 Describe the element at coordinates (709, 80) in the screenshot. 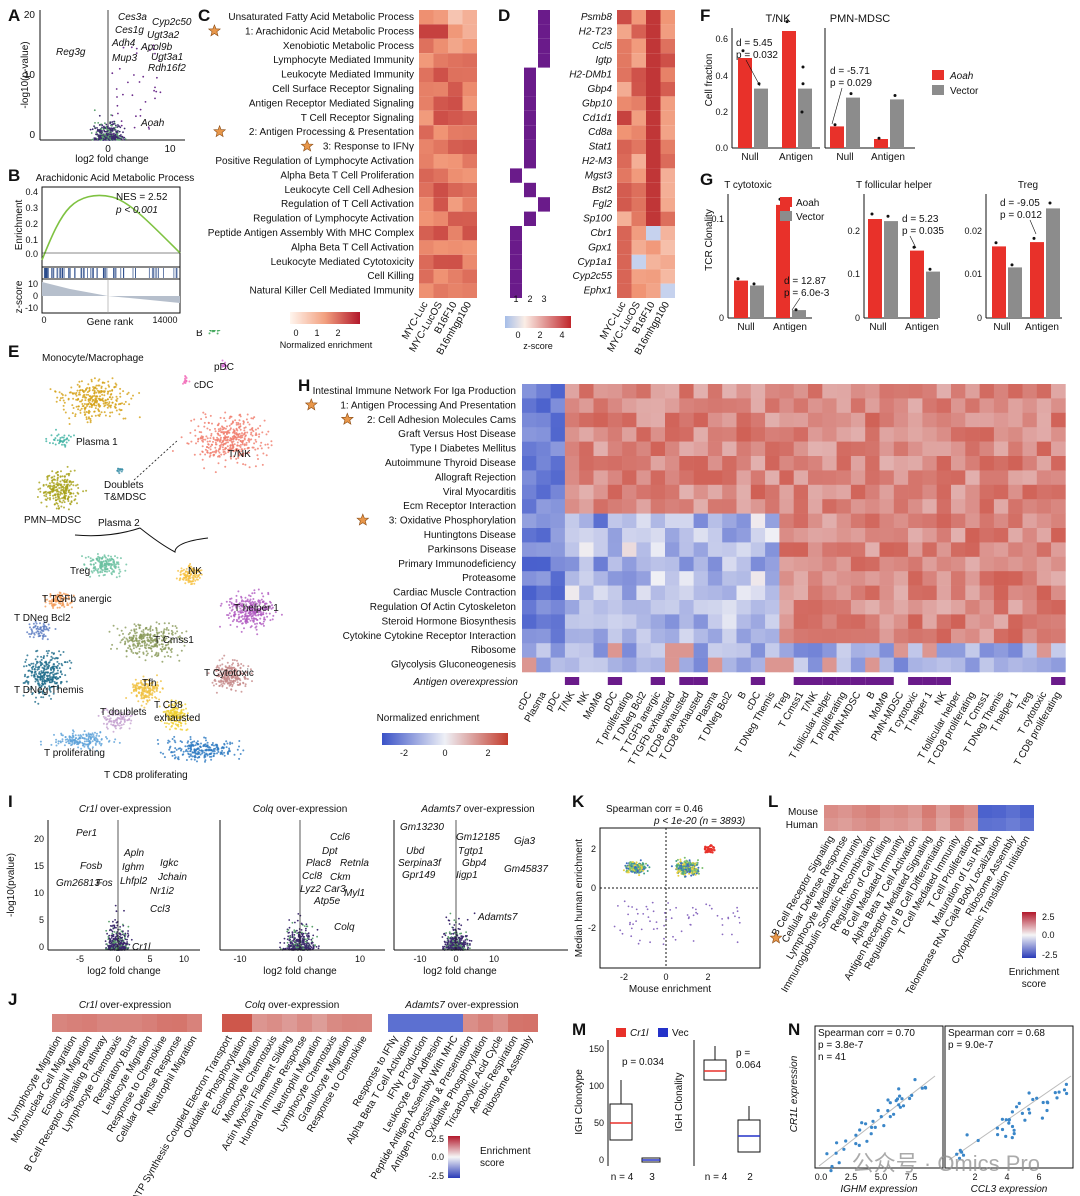

I see `f-ylabel: Cell fraction` at that location.